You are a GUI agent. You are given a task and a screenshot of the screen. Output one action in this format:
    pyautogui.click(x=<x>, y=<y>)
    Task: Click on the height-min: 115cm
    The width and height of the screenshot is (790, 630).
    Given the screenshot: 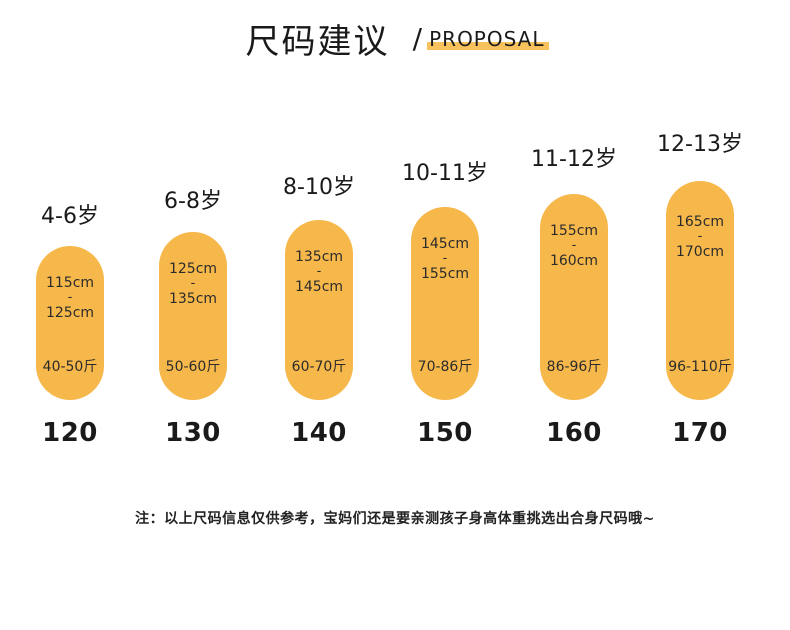 What is the action you would take?
    pyautogui.click(x=70, y=283)
    